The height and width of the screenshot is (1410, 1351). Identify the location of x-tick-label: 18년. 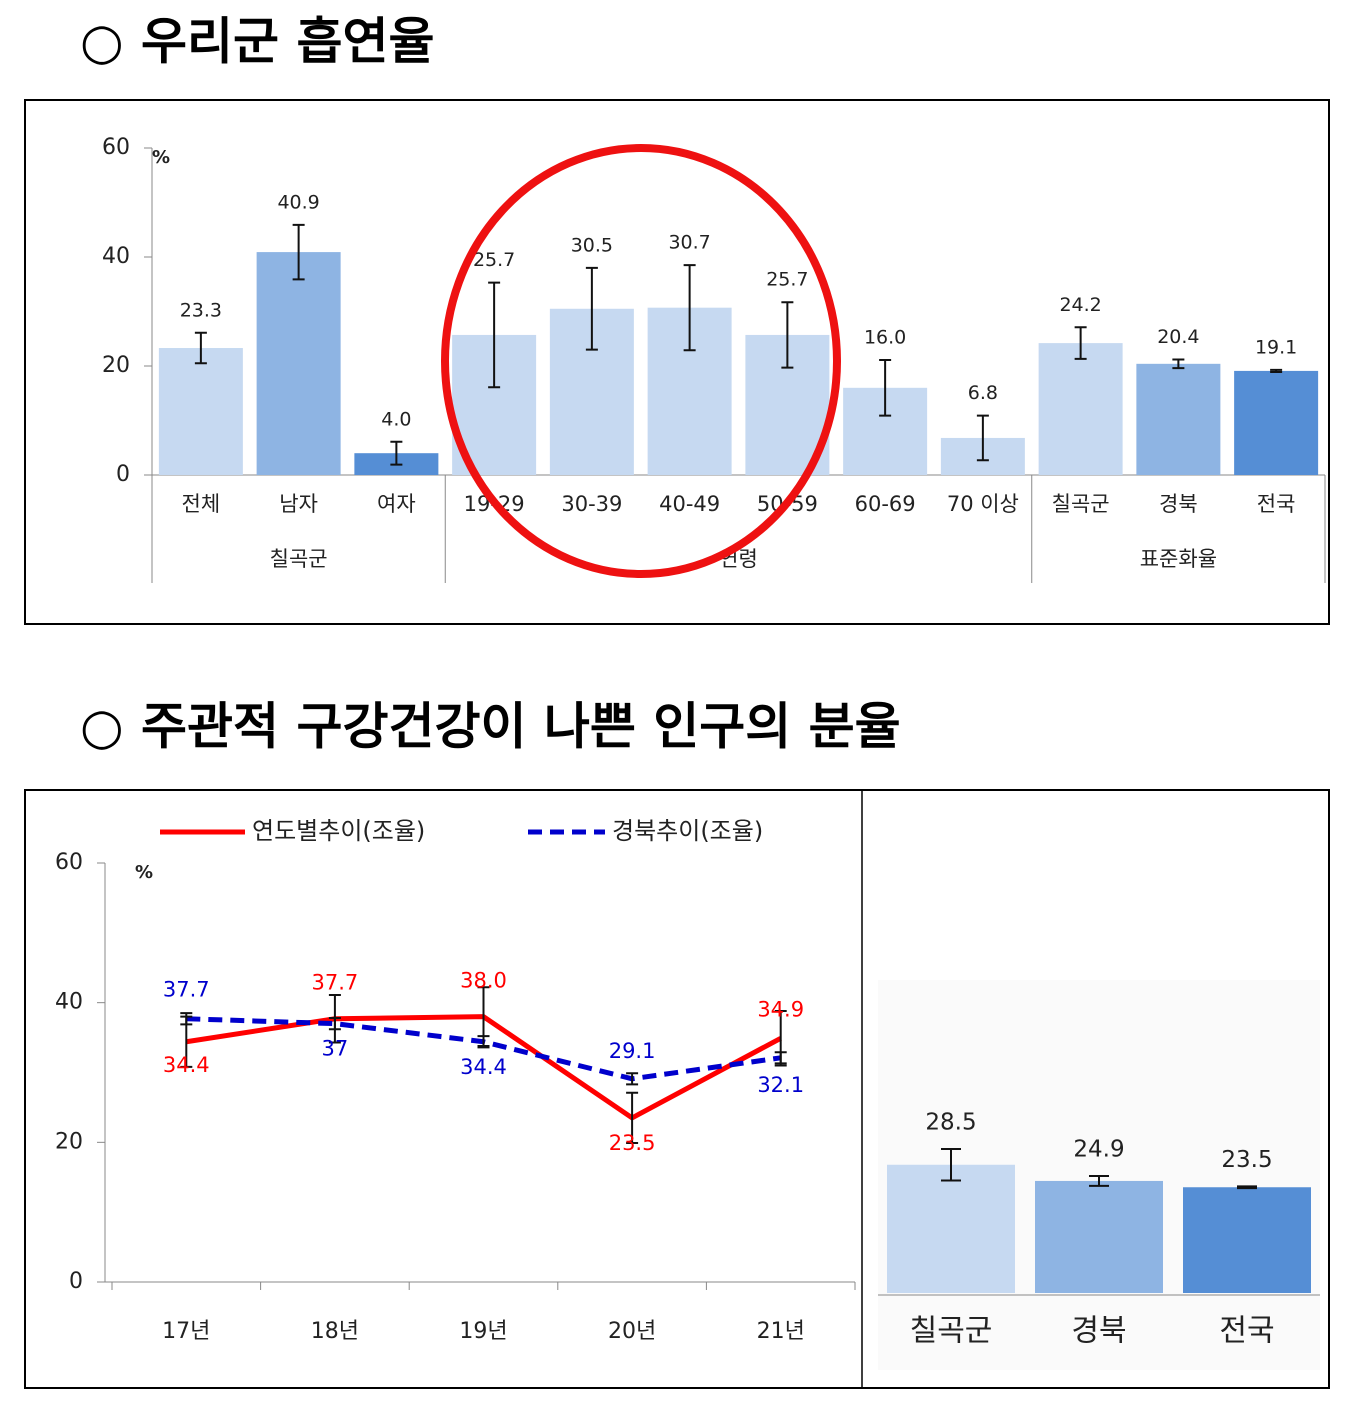
(335, 1331).